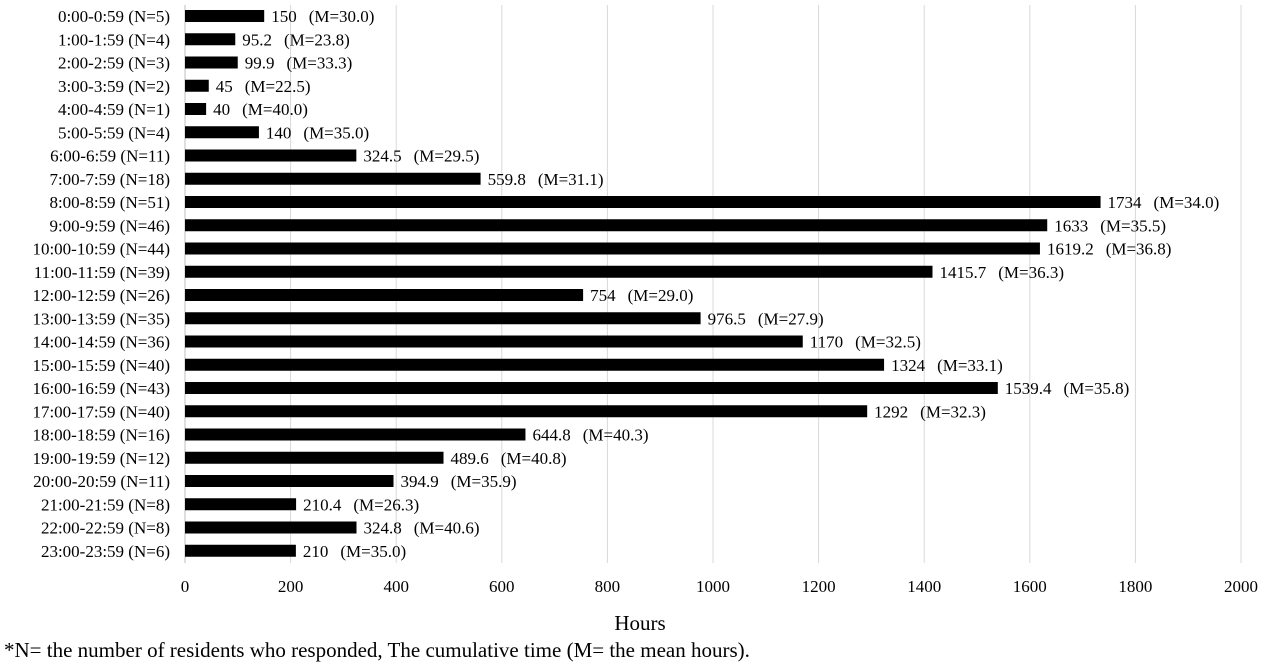  What do you see at coordinates (279, 132) in the screenshot?
I see `value-label: 140` at bounding box center [279, 132].